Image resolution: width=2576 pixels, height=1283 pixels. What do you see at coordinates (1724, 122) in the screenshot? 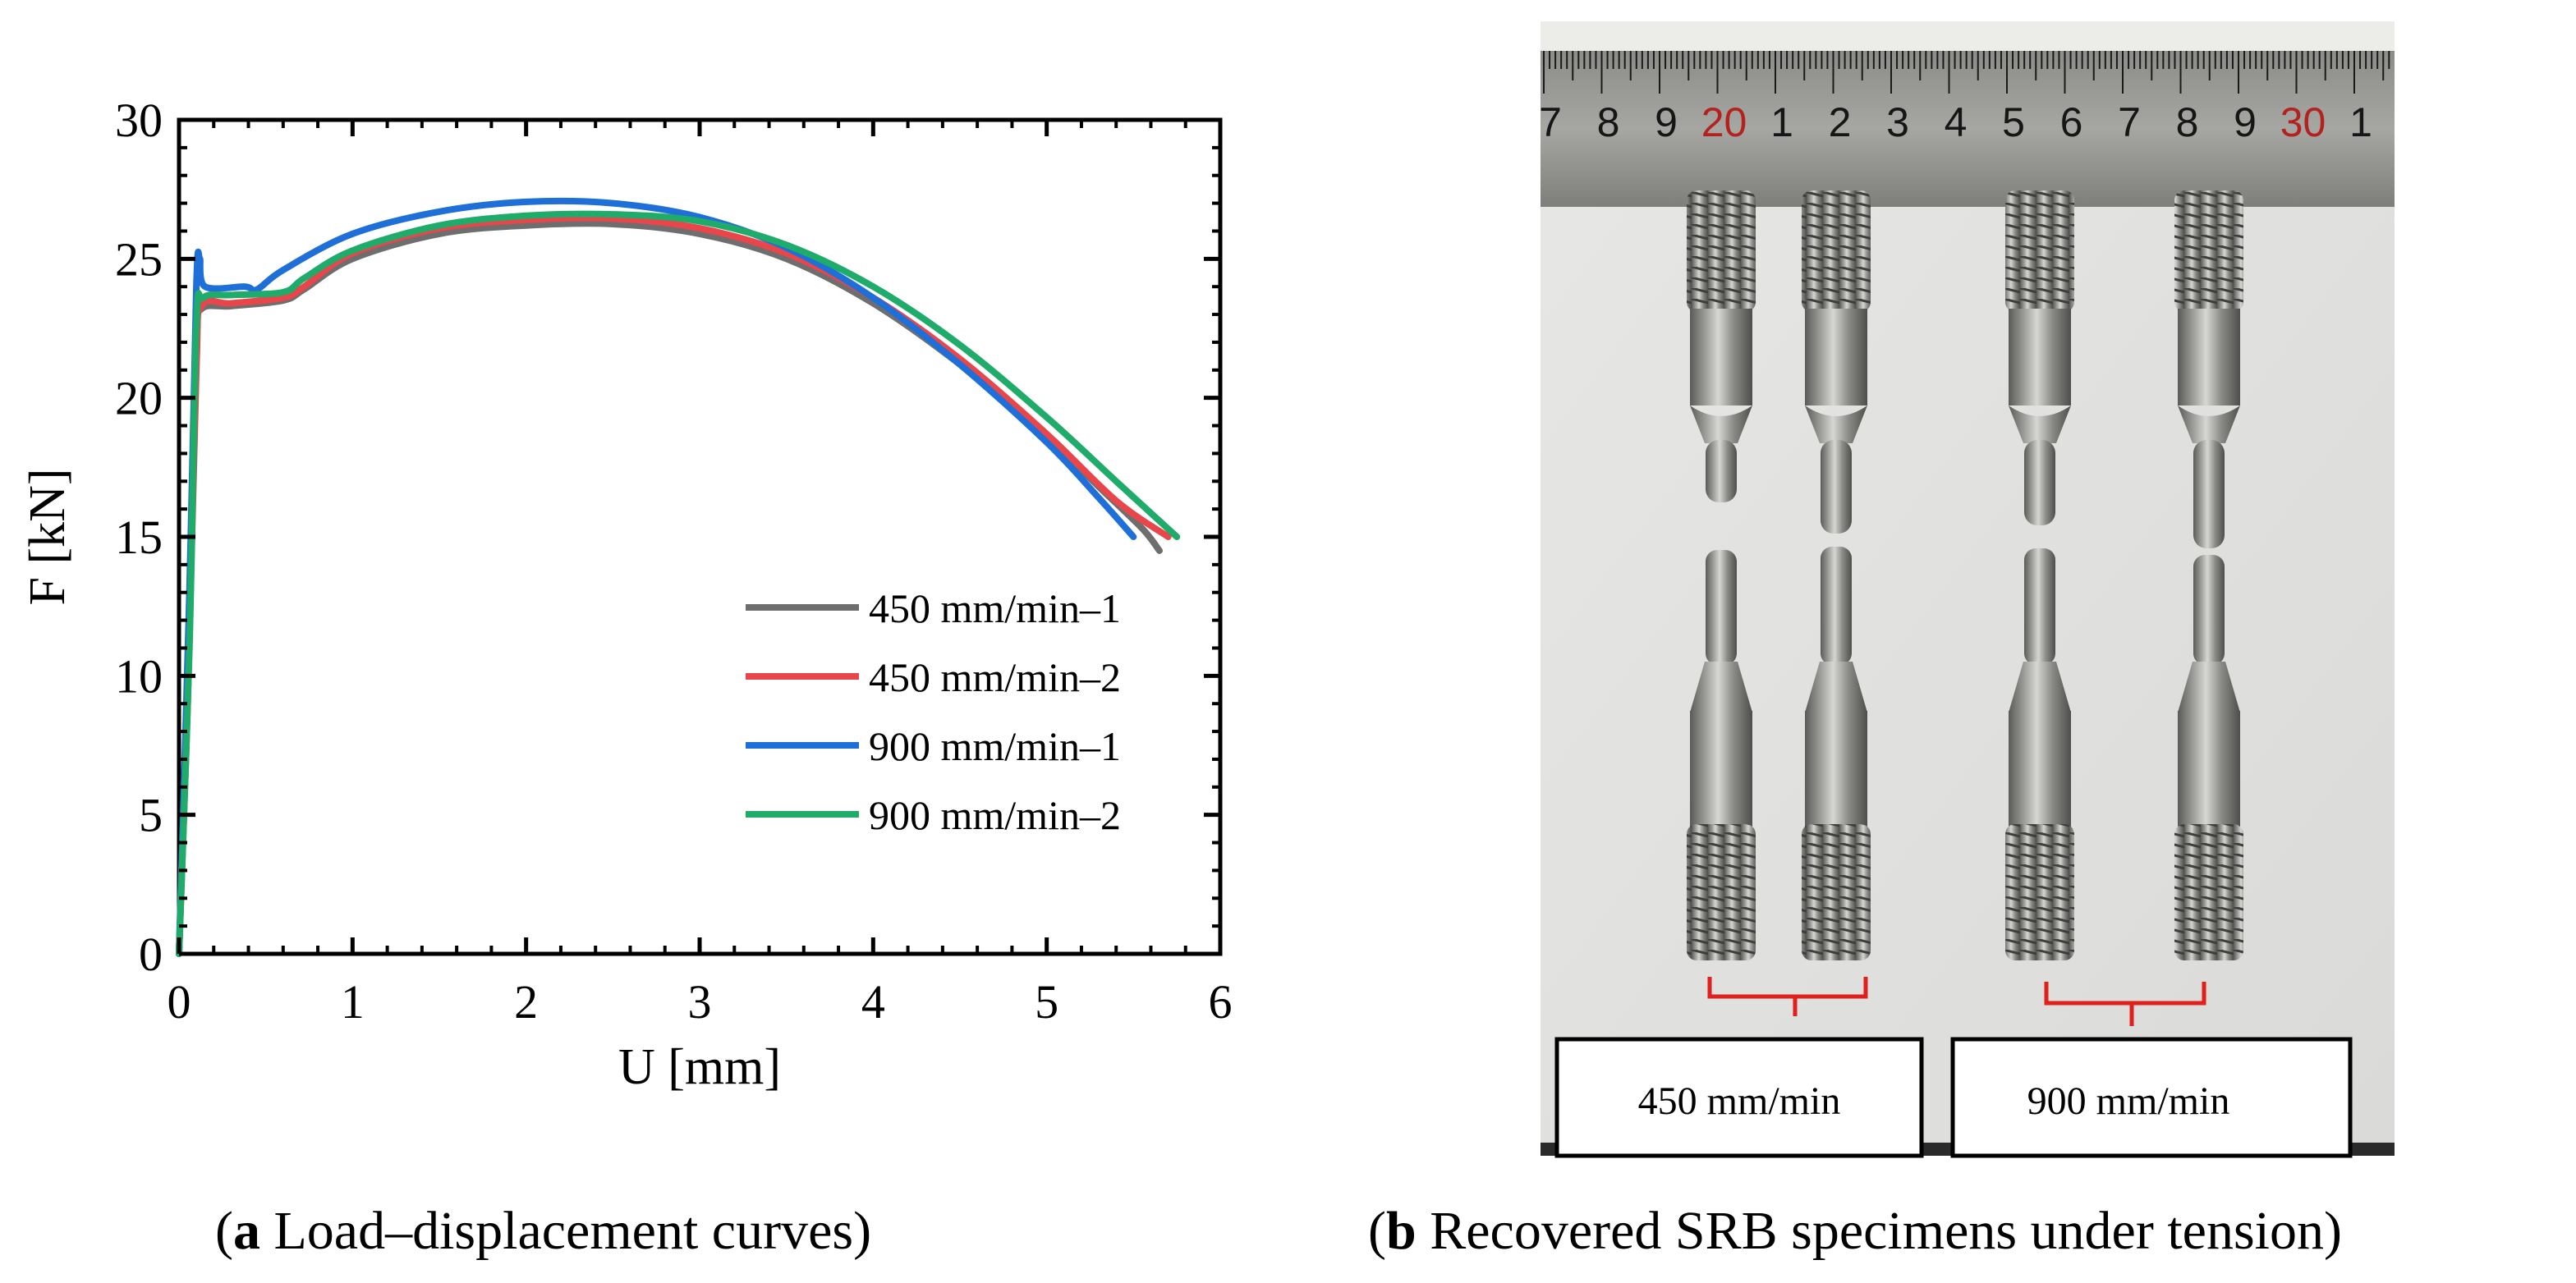
I see `ruler-number: 20` at bounding box center [1724, 122].